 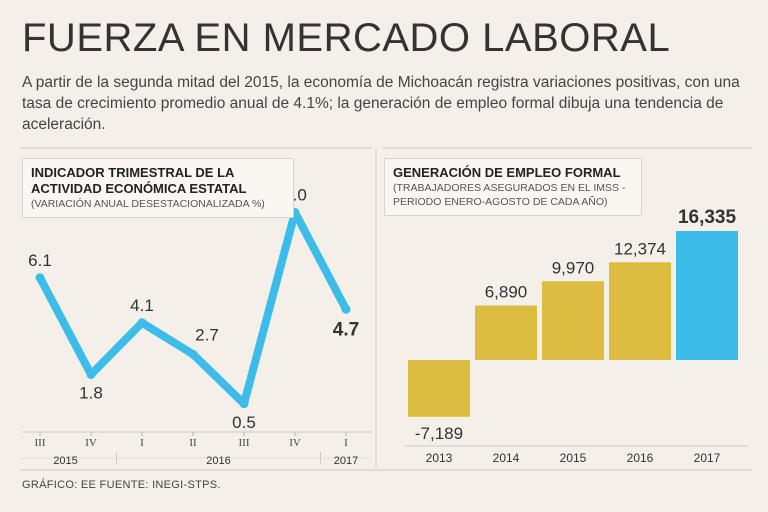 I want to click on line-year-label: 2016, so click(x=218, y=461).